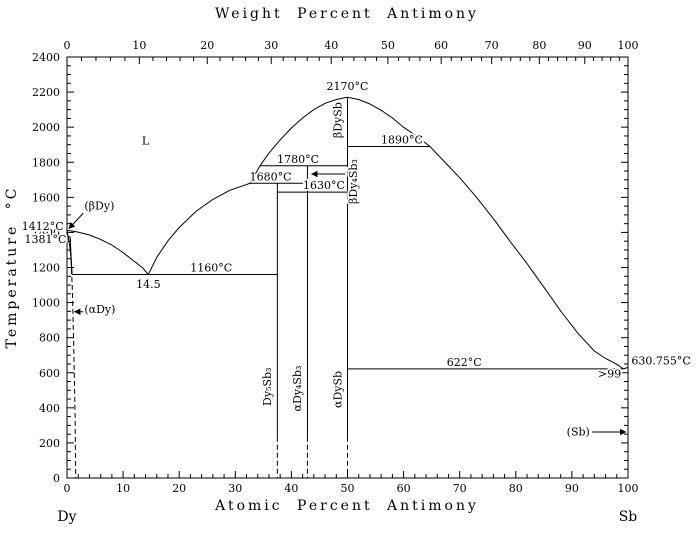 This screenshot has height=550, width=700. What do you see at coordinates (441, 45) in the screenshot?
I see `top-tick-label: 60` at bounding box center [441, 45].